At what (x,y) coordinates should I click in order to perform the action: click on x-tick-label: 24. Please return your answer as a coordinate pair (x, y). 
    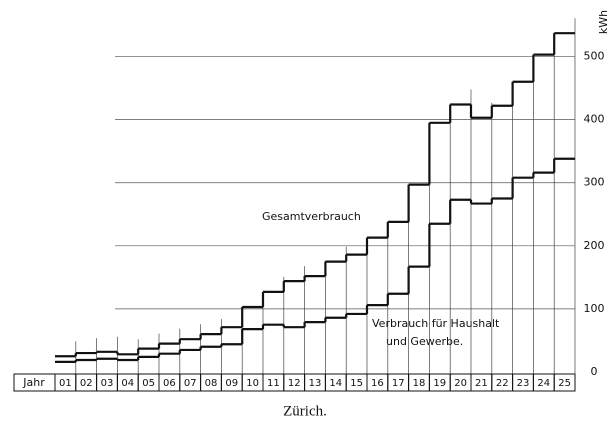
    Looking at the image, I should click on (543, 383).